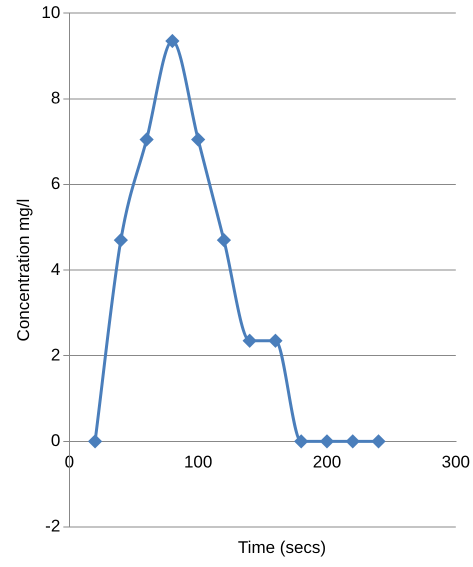 Image resolution: width=473 pixels, height=567 pixels. I want to click on y-tick-label: 2, so click(55, 354).